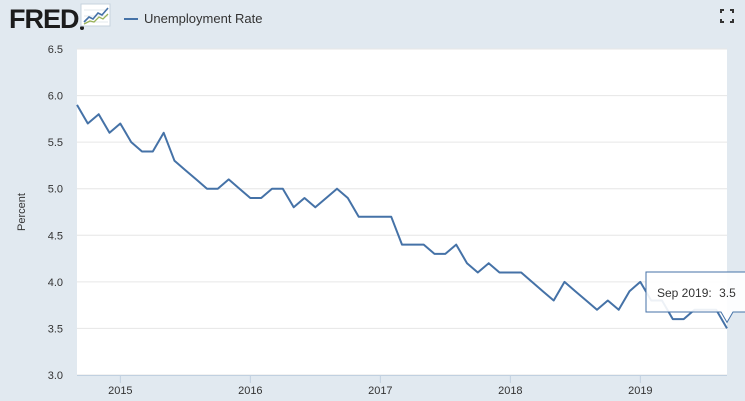  I want to click on y-axis-ticks: 3.0 3.5 4.0 4.5 5.0 5.5 6.0 6.5, so click(55, 213).